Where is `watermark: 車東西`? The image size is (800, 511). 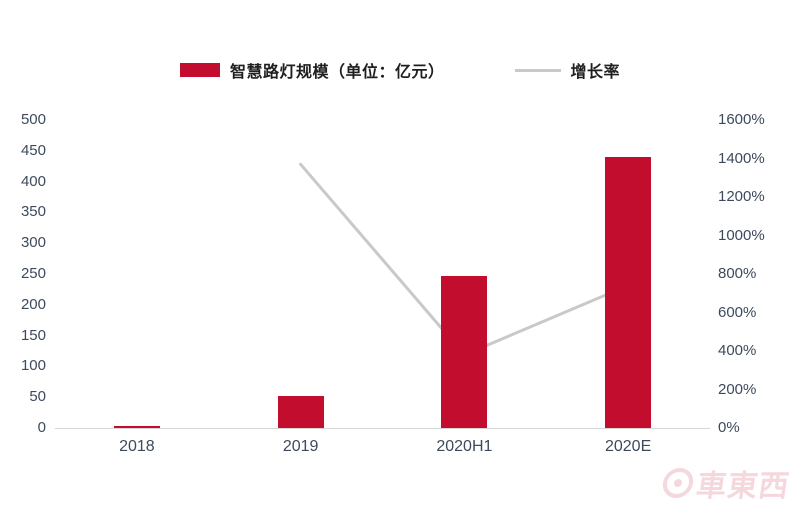 watermark: 車東西 is located at coordinates (726, 483).